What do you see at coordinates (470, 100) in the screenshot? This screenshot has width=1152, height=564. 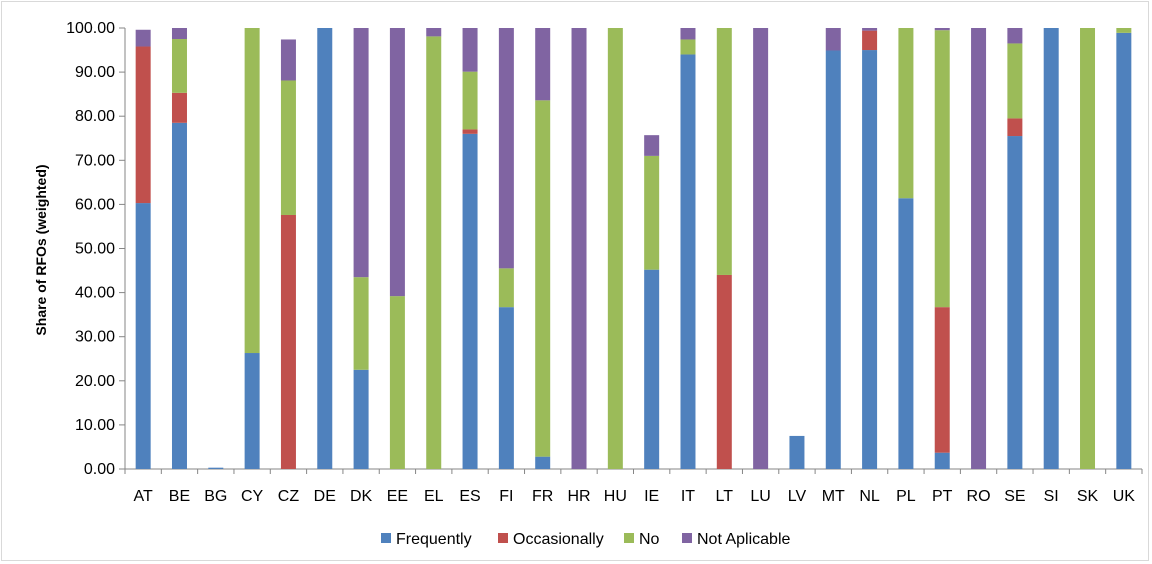 I see `bar-segment-es-no` at bounding box center [470, 100].